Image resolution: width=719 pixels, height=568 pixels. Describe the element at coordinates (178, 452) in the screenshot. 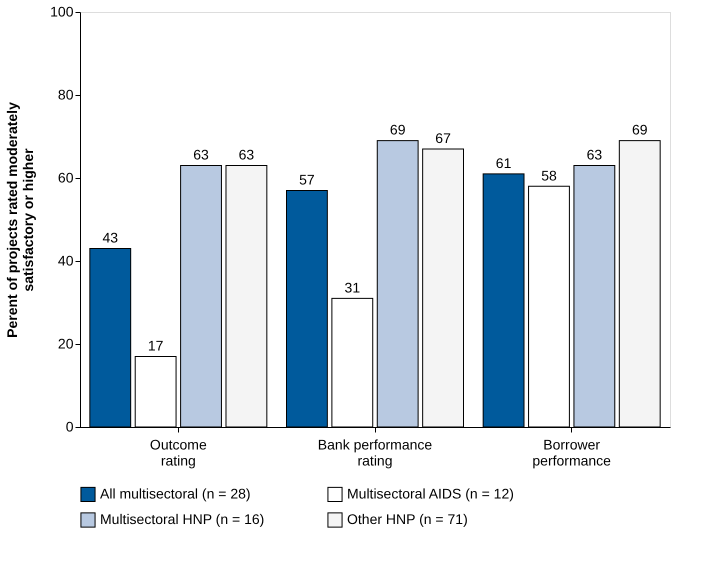

I see `x-tick-label: Outcome rating` at that location.